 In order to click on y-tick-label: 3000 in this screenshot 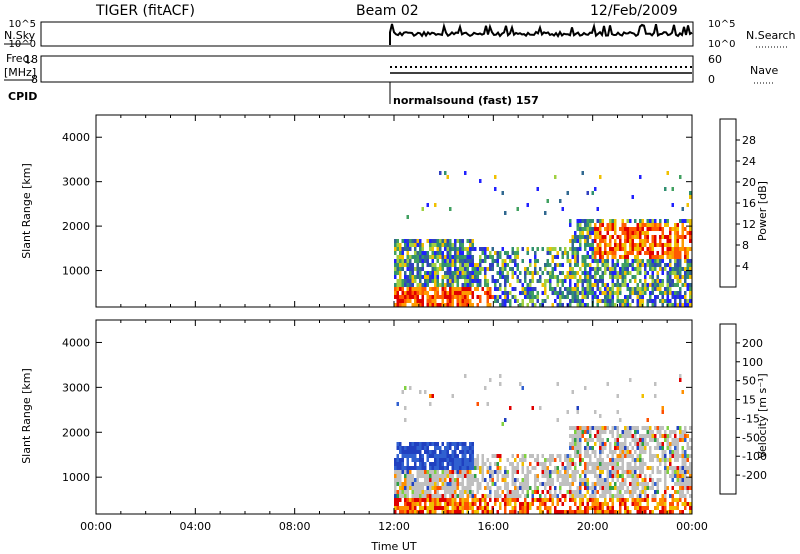, I will do `click(76, 387)`.